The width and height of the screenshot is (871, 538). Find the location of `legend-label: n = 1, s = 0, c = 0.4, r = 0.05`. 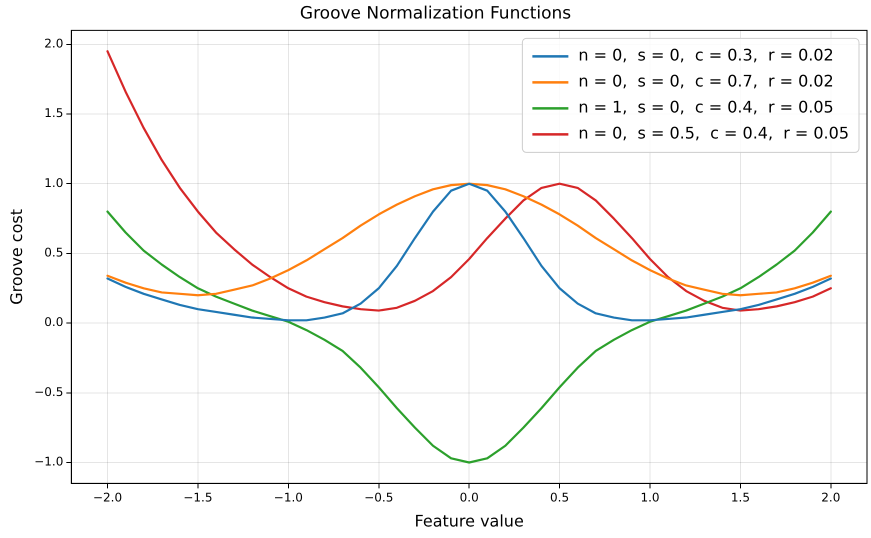

legend-label: n = 1, s = 0, c = 0.4, r = 0.05 is located at coordinates (706, 107).